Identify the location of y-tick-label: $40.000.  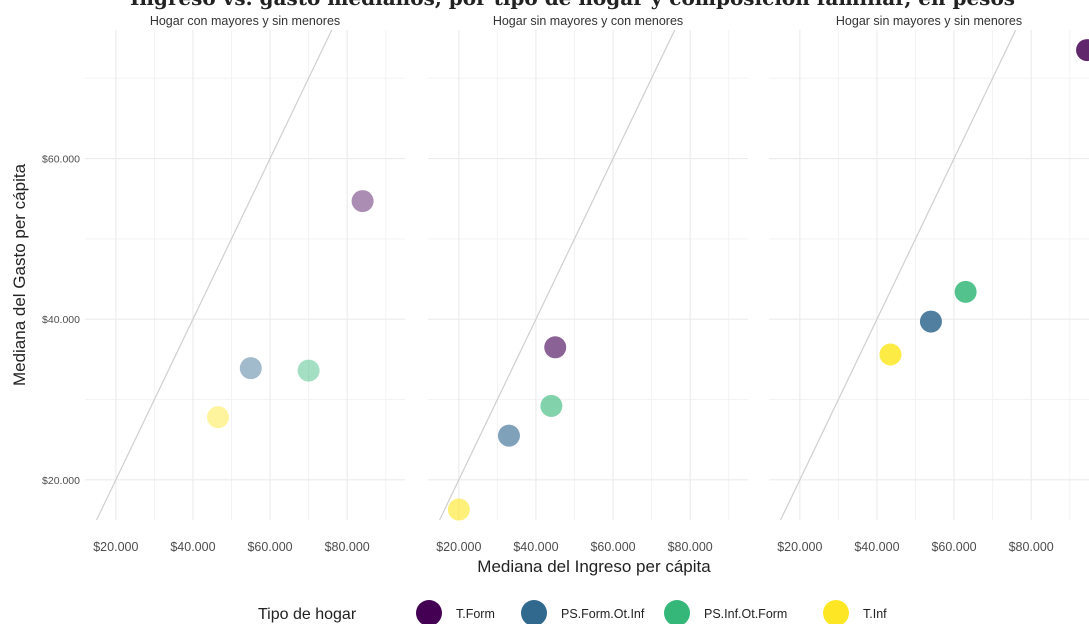
(61, 320).